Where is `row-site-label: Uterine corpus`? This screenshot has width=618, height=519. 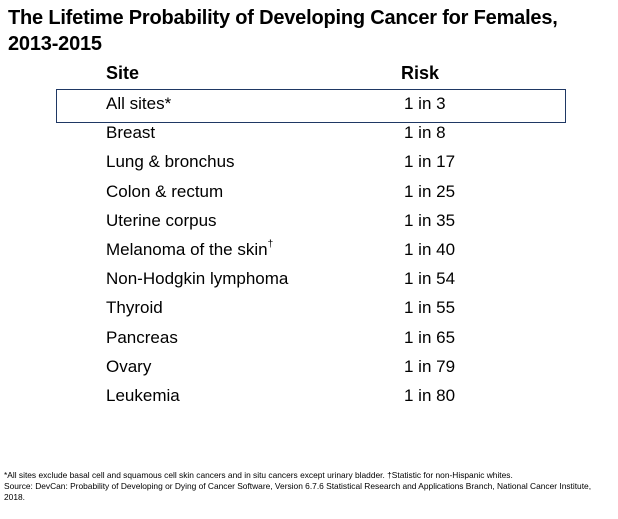
row-site-label: Uterine corpus is located at coordinates (161, 220).